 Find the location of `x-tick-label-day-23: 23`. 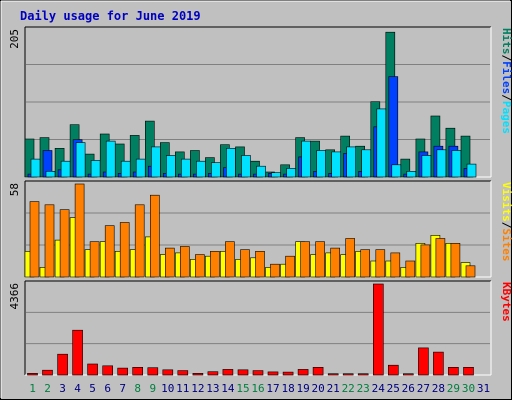

x-tick-label-day-23: 23 is located at coordinates (363, 388).